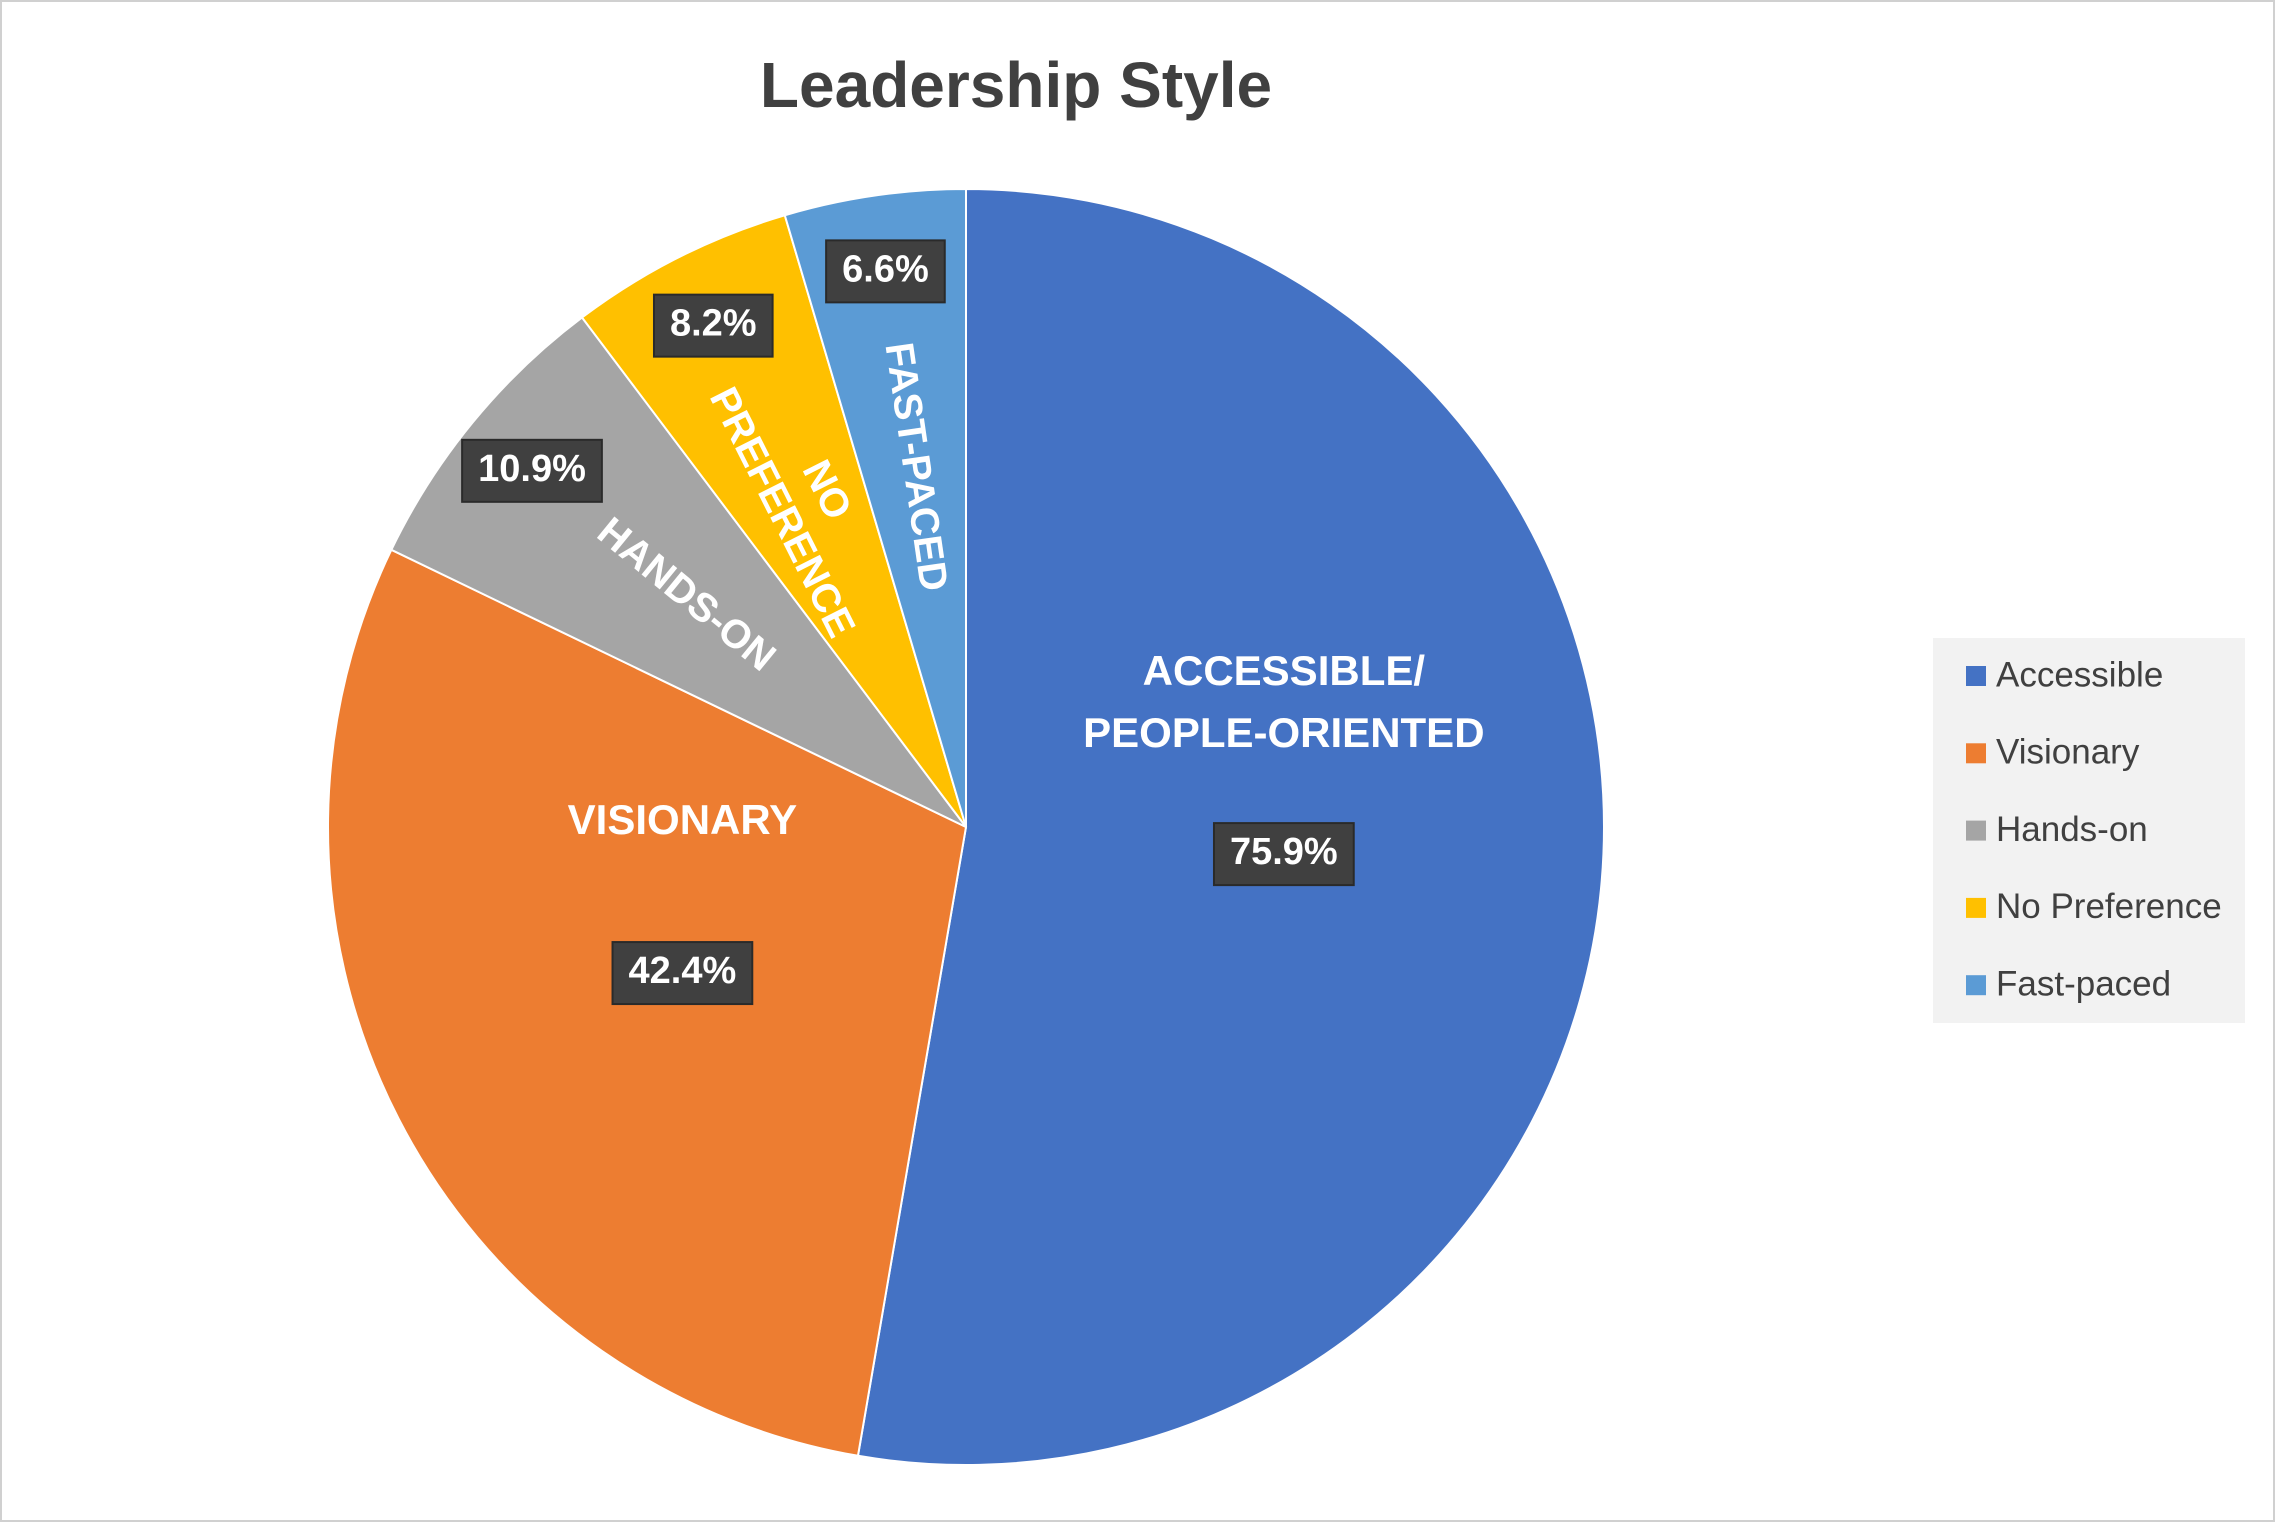 The width and height of the screenshot is (2275, 1522). What do you see at coordinates (2079, 674) in the screenshot?
I see `legend-label: Accessible` at bounding box center [2079, 674].